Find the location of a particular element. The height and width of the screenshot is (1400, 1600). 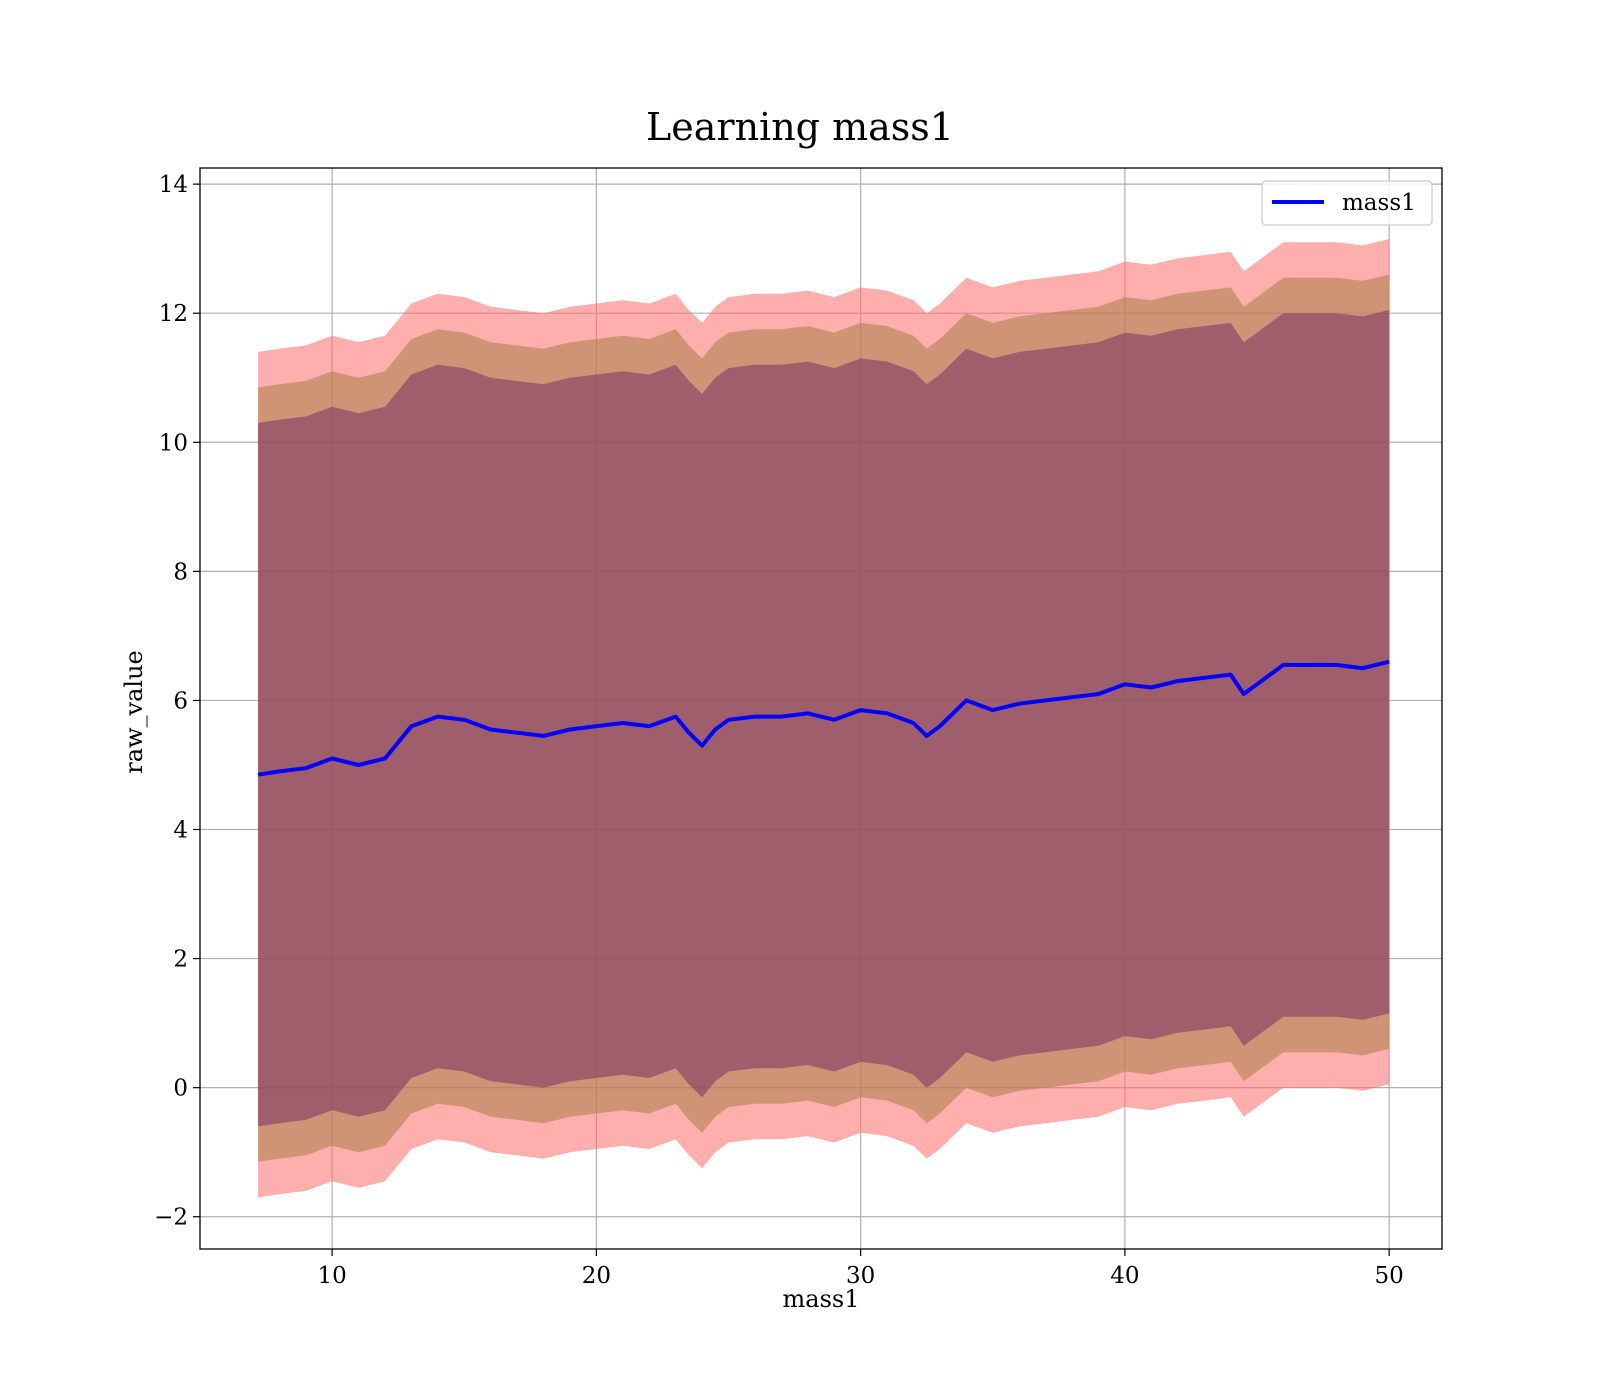

legend: mass1 is located at coordinates (1347, 203).